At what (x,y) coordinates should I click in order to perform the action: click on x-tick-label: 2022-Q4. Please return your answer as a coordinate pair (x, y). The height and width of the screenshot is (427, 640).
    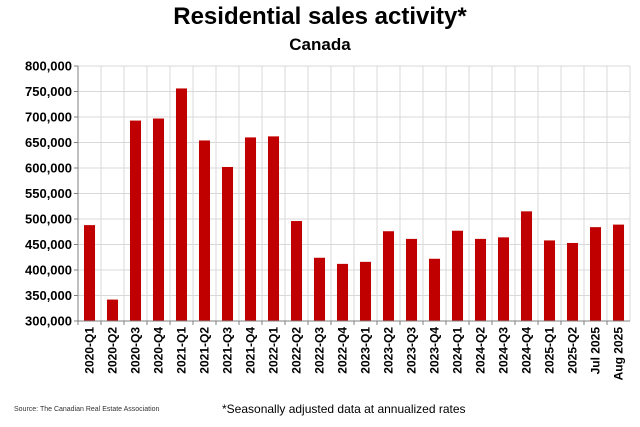
    Looking at the image, I should click on (343, 350).